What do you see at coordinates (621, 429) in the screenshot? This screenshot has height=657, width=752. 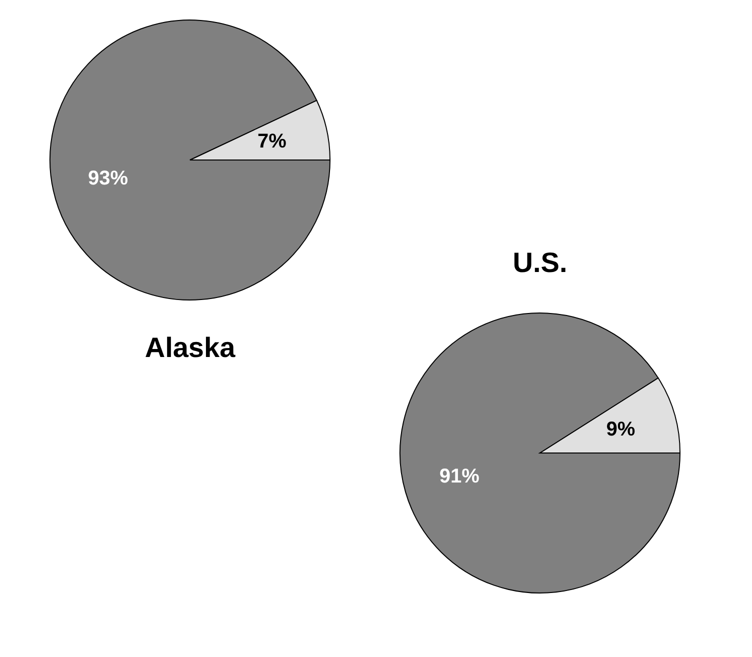 I see `data-label: 9%` at bounding box center [621, 429].